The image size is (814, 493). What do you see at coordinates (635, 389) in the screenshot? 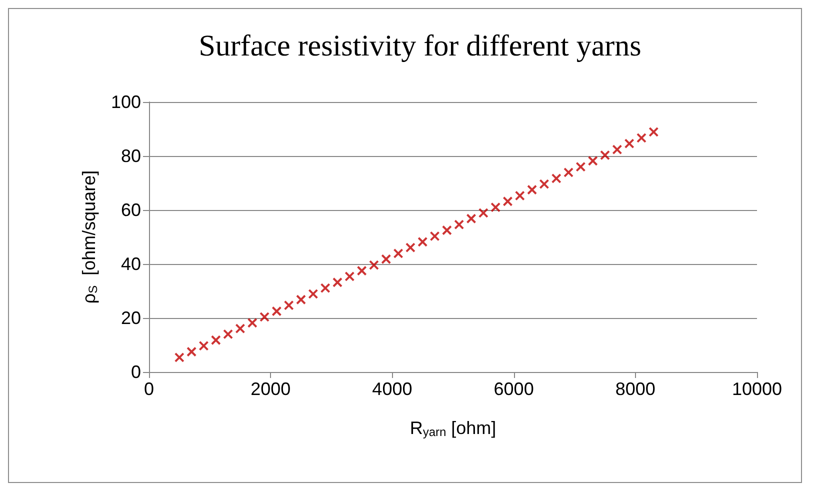
I see `x-tick-label: 8000` at bounding box center [635, 389].